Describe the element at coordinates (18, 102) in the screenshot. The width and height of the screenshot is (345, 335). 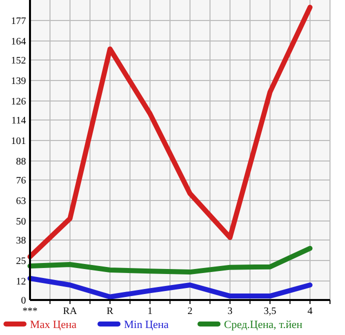
I see `y-tick-label: 126` at that location.